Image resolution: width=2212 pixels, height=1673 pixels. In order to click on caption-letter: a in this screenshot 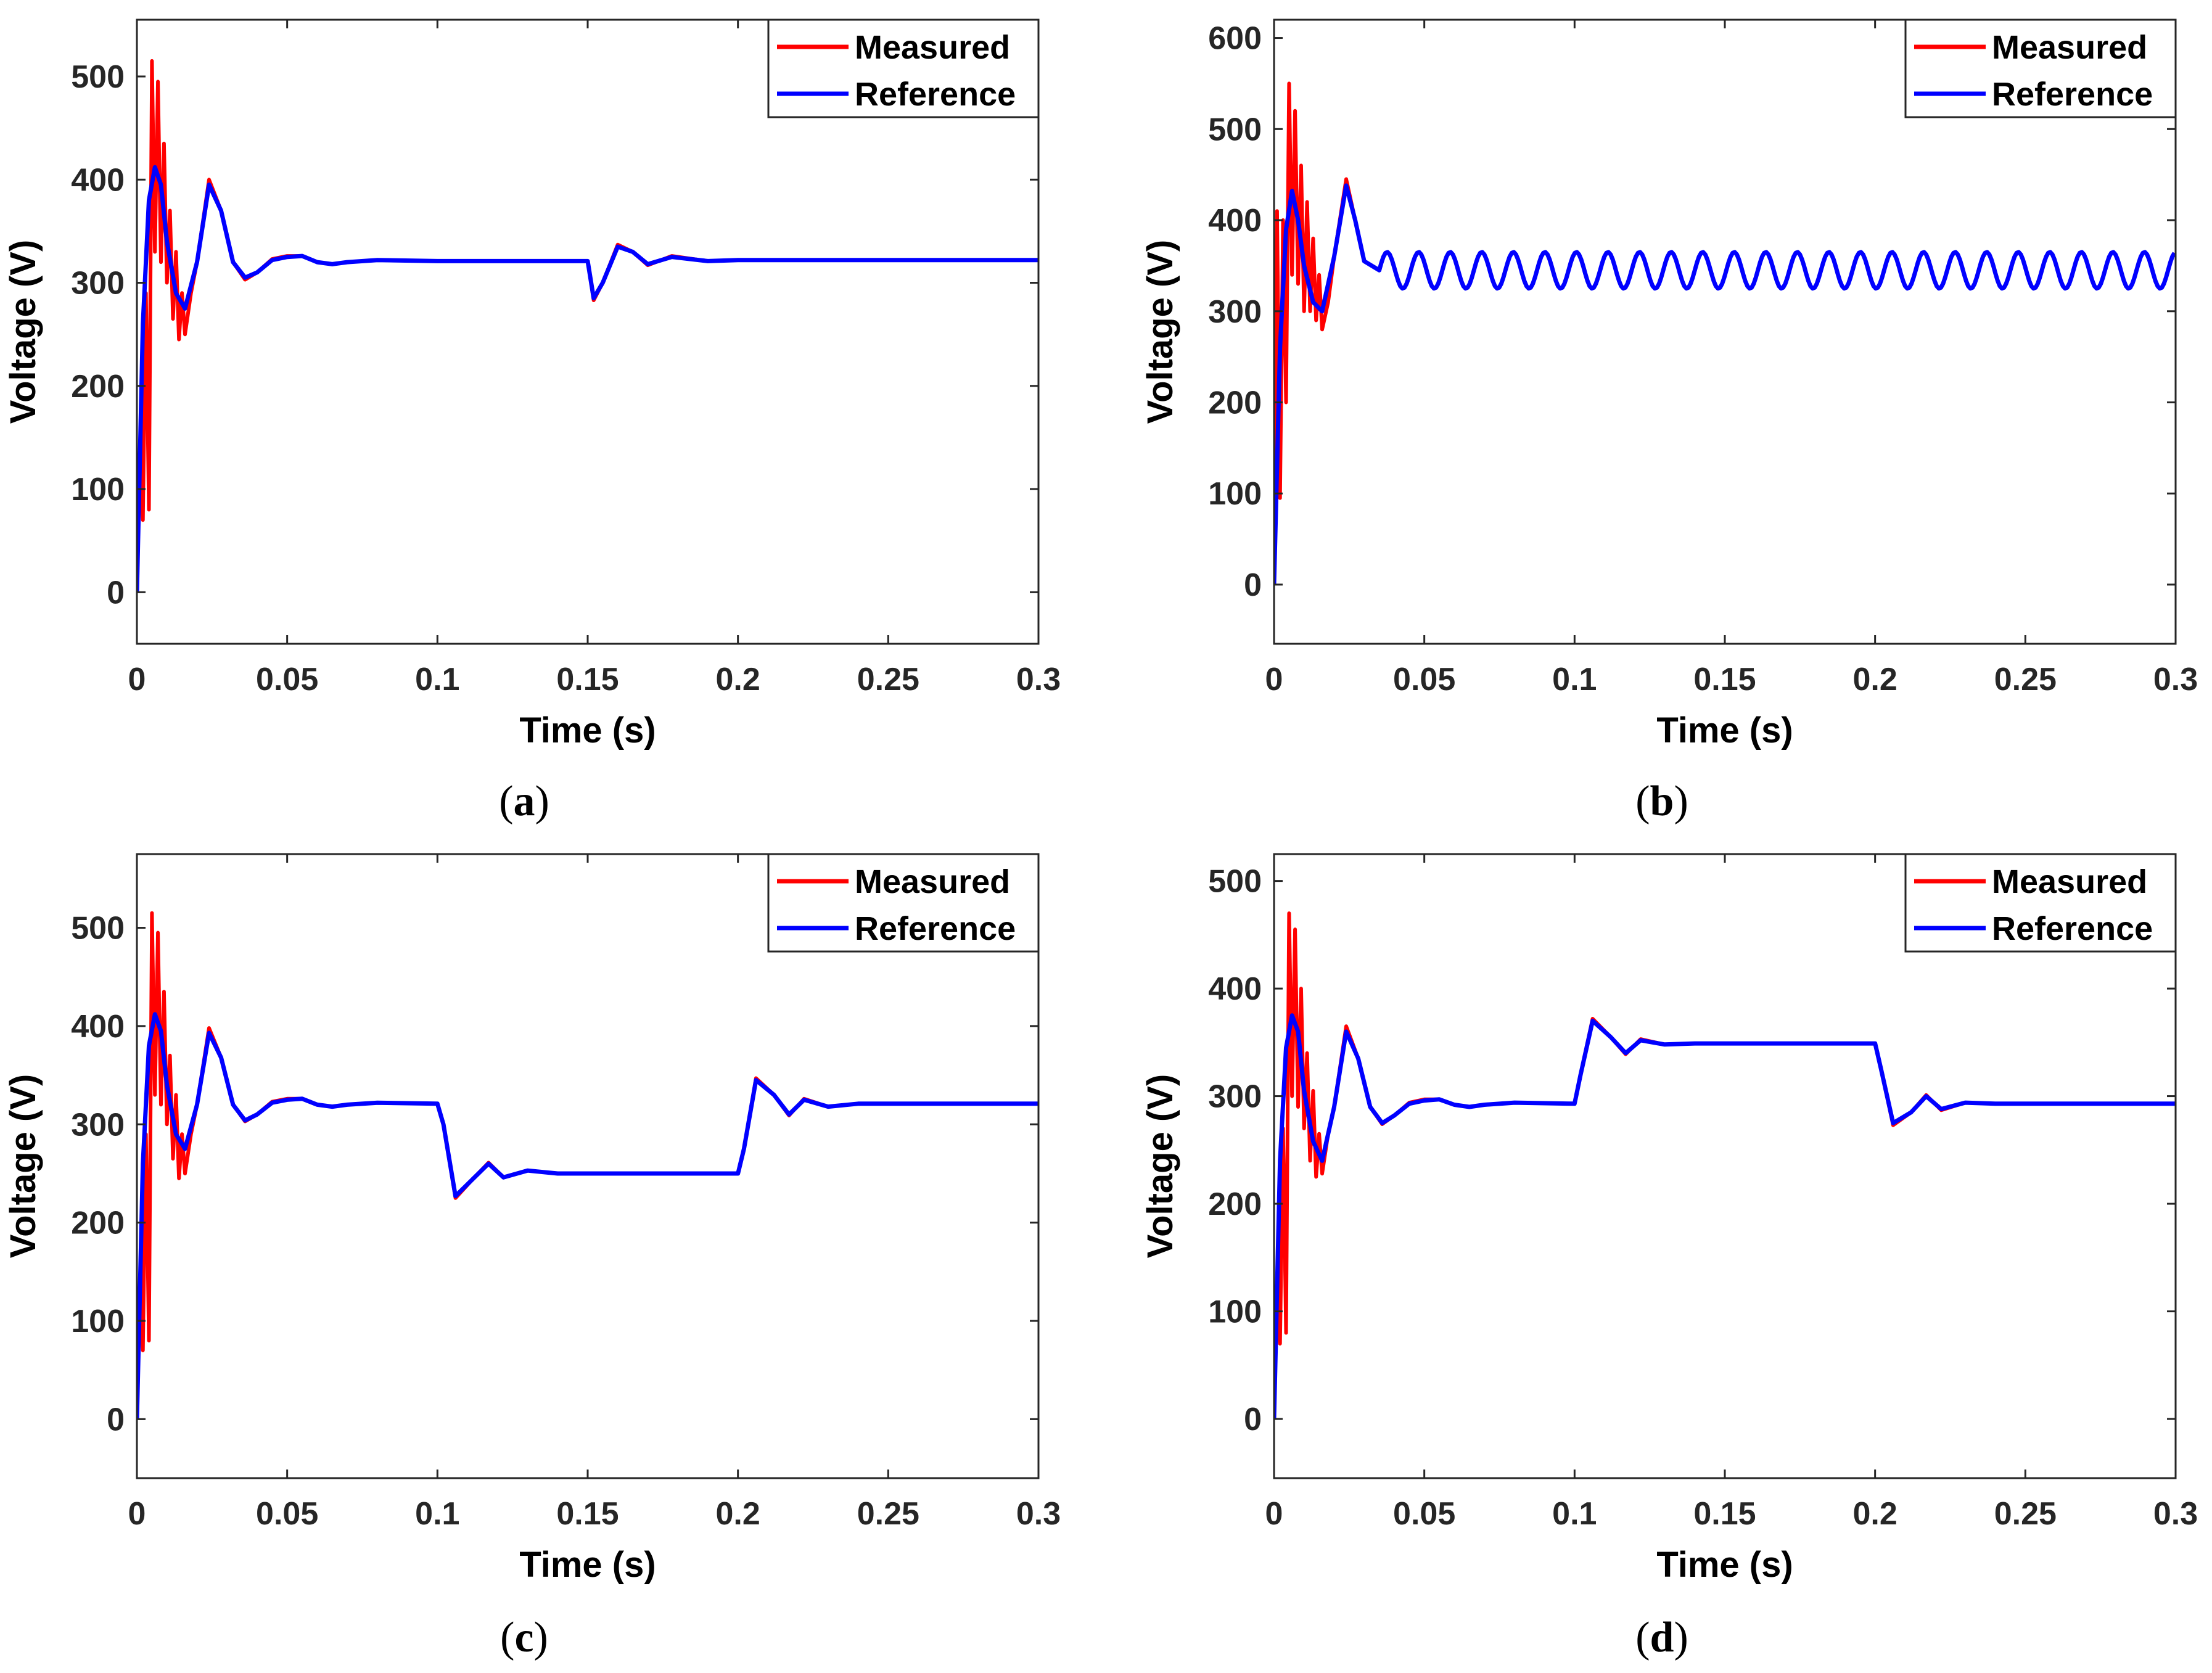, I will do `click(524, 802)`.